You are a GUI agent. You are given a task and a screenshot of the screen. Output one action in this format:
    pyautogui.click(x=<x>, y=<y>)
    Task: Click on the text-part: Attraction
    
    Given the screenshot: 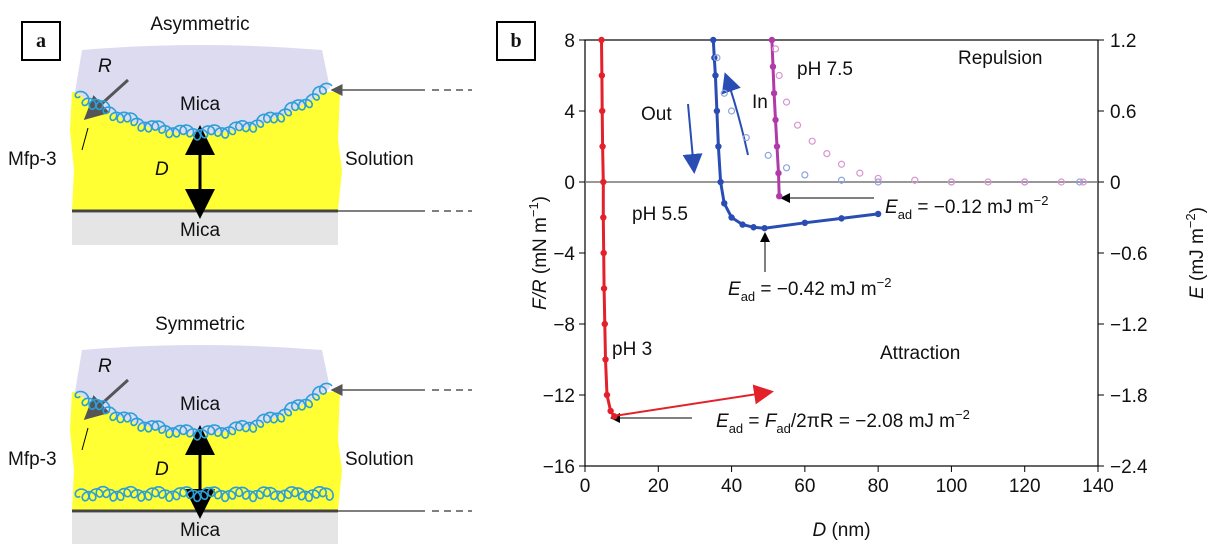 What is the action you would take?
    pyautogui.click(x=920, y=353)
    